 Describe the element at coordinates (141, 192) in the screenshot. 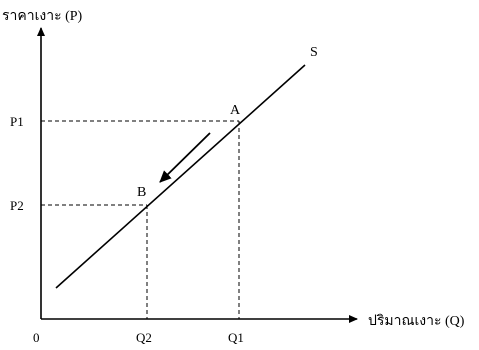

I see `point-b-label: B` at that location.